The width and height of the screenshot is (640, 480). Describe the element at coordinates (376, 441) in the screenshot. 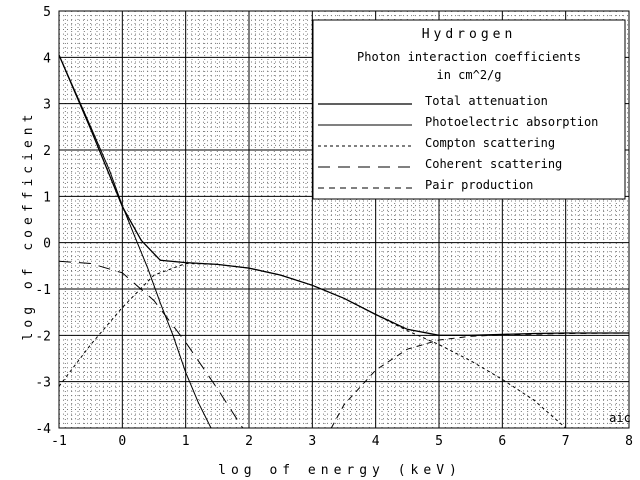

I see `x-tick-label: 4` at that location.